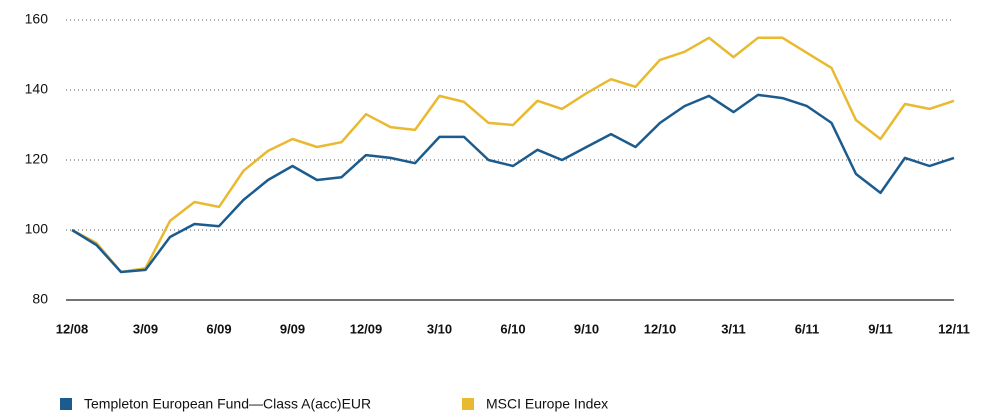 The height and width of the screenshot is (418, 986). I want to click on x-tick-label: 9/09, so click(292, 328).